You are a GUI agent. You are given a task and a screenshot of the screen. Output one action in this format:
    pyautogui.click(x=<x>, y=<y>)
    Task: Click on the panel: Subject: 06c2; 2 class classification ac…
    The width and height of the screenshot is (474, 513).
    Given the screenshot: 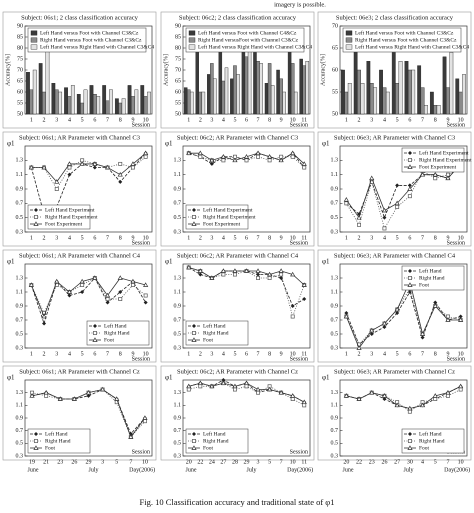 What is the action you would take?
    pyautogui.click(x=237, y=69)
    